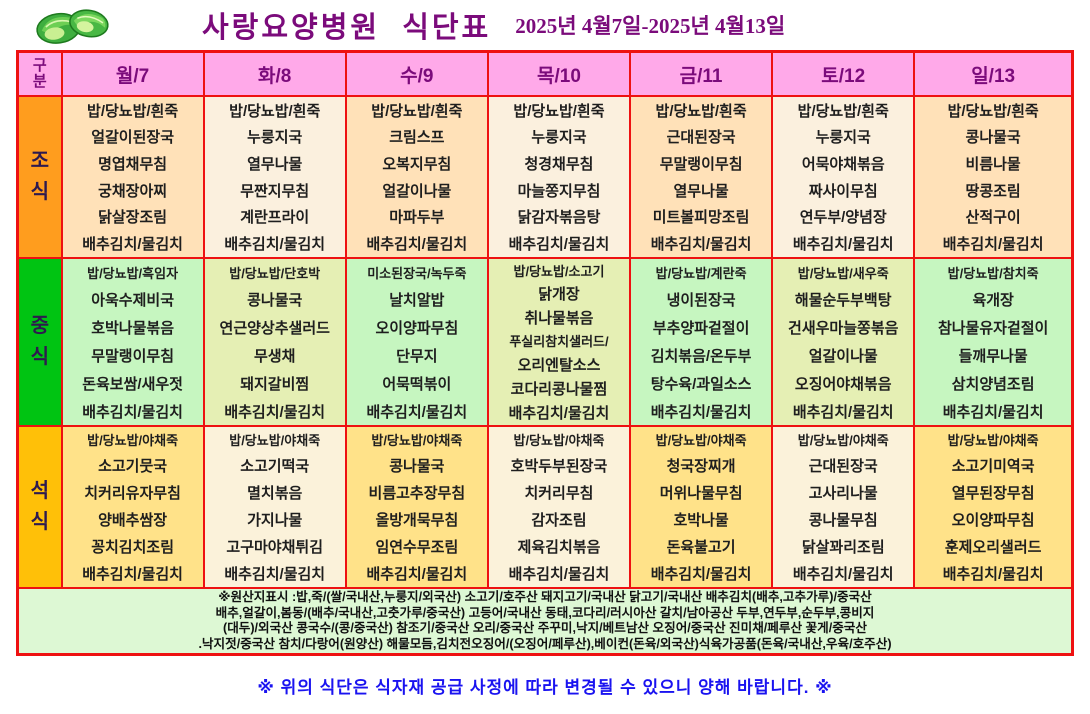  What do you see at coordinates (416, 342) in the screenshot?
I see `lunch-cell-수/9: 미소된장국/녹두죽 날치알밥 오이양파무침 단무지 어묵떡볶이 배추김치/물김치` at bounding box center [416, 342].